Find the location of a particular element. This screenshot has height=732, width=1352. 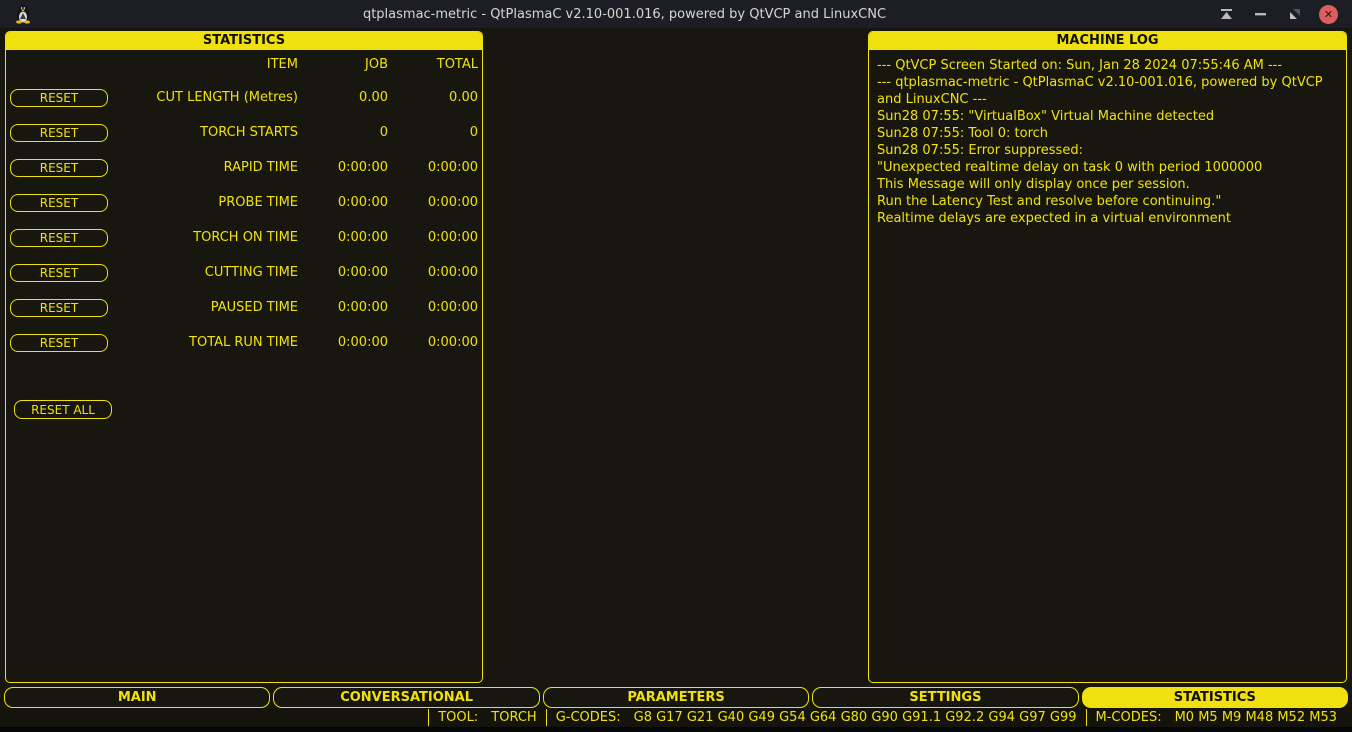

tab-conversational: CONVERSATIONAL is located at coordinates (406, 697).